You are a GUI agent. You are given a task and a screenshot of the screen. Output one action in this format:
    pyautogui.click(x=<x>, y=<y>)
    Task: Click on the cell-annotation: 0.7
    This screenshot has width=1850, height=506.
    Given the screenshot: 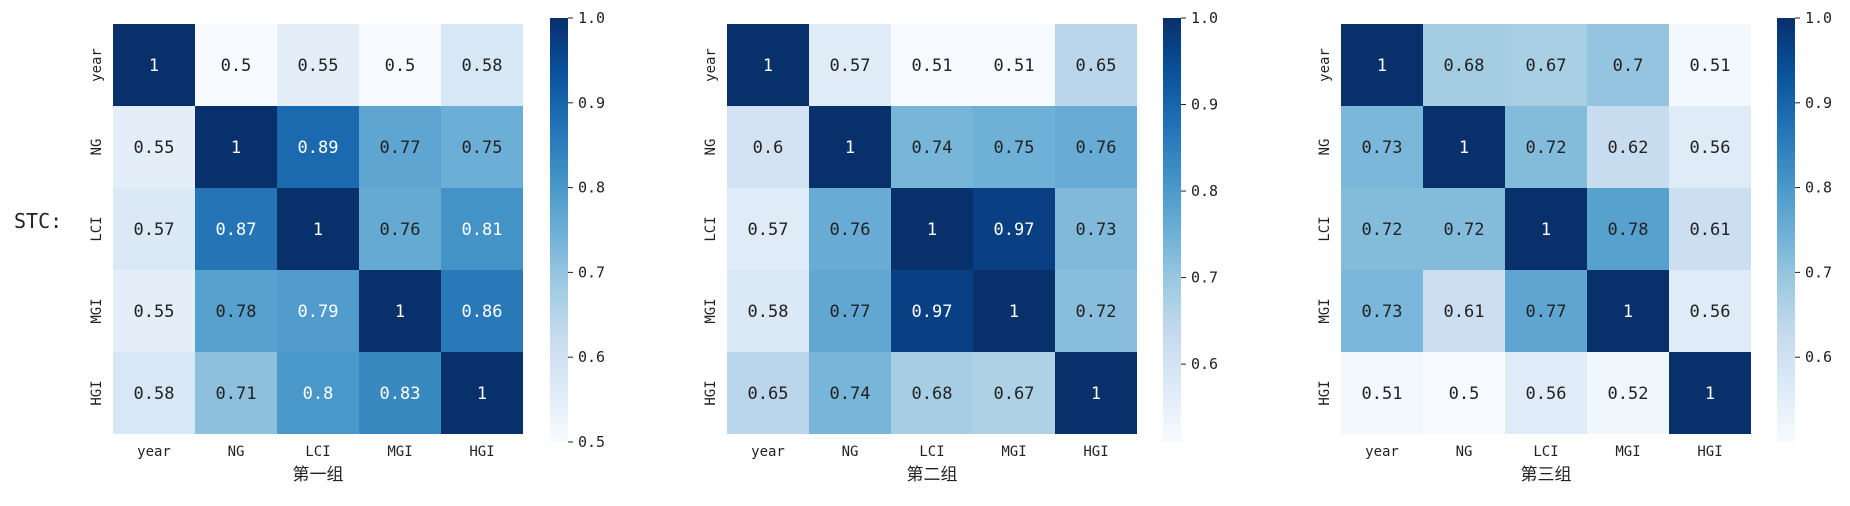 What is the action you would take?
    pyautogui.click(x=1628, y=66)
    